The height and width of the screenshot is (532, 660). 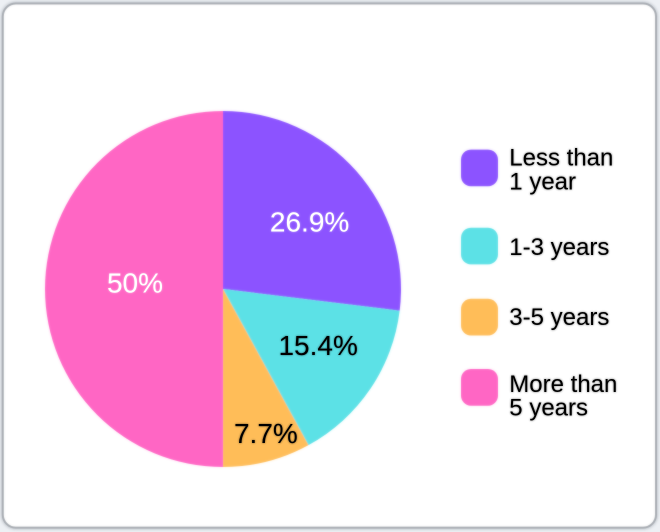 I want to click on svg-text: 15.4%, so click(x=317, y=345).